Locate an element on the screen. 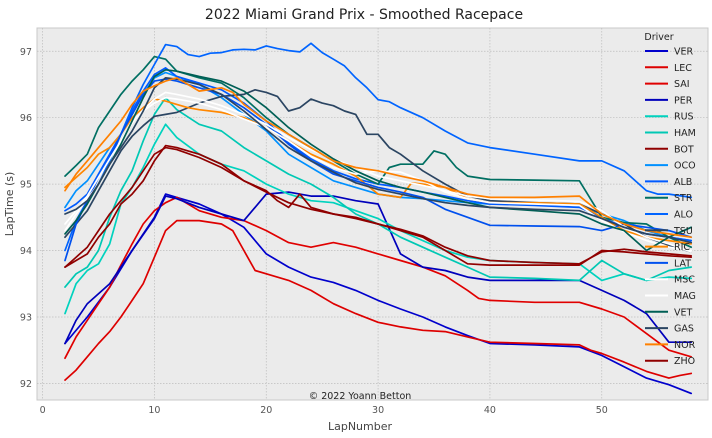  legend-label-msc: MSC is located at coordinates (684, 280).